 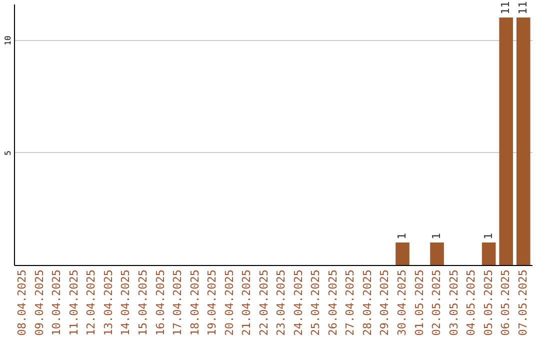 I want to click on x-tick-label: 16.04.2025, so click(x=160, y=303).